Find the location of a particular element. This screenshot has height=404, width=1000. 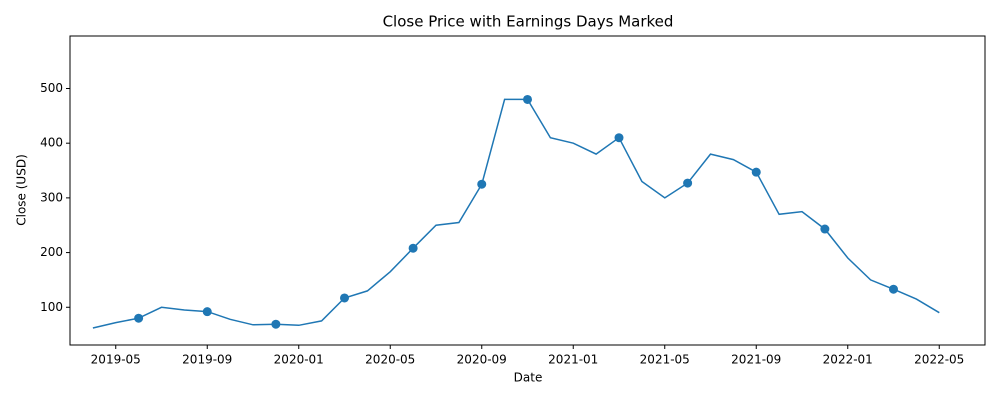

x-tick-label: 2022-01 is located at coordinates (848, 360).